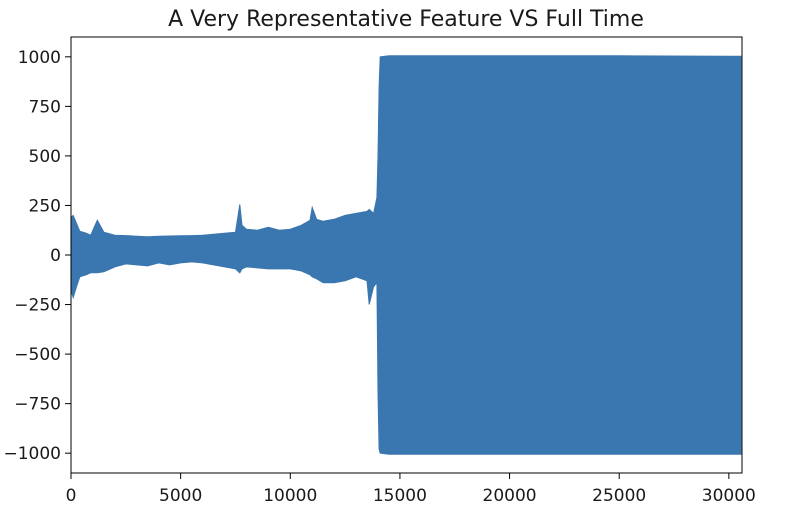 This screenshot has width=788, height=522. Describe the element at coordinates (37, 405) in the screenshot. I see `y-tick-label: −750` at that location.